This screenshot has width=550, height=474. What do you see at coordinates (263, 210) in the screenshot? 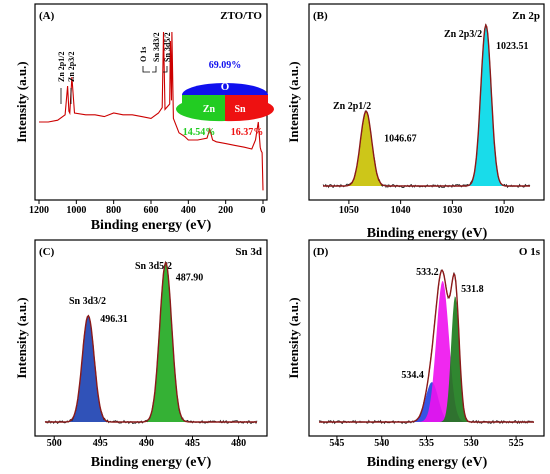
I see `x-tick-label-0: 0` at bounding box center [263, 210].